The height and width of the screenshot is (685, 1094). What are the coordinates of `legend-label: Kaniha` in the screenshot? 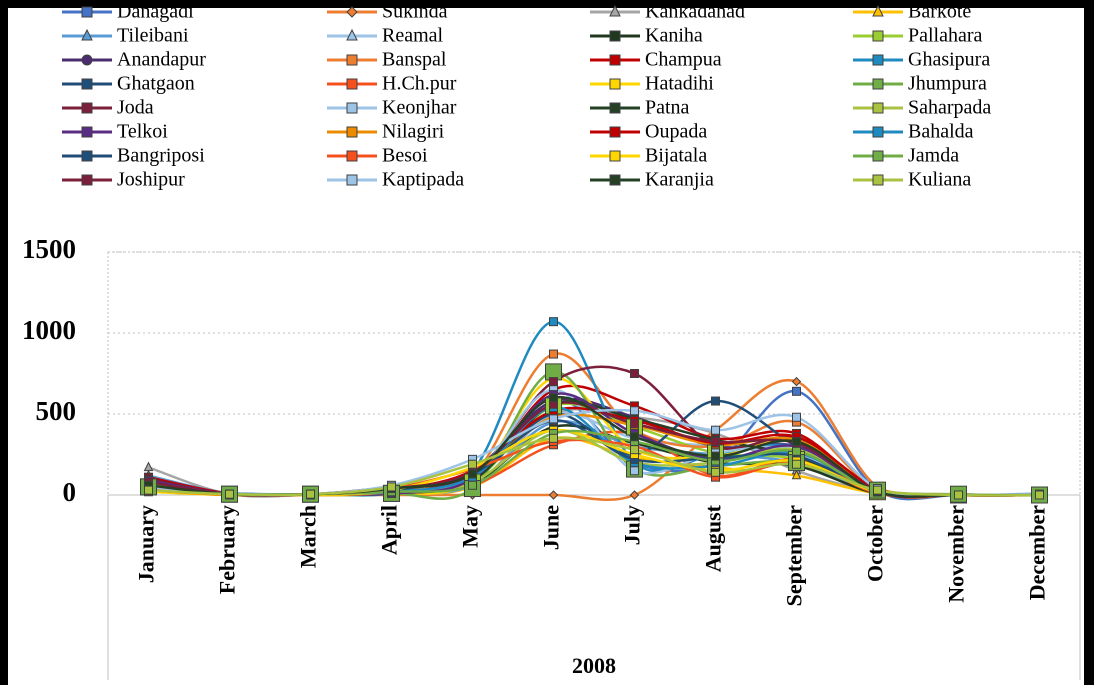 It's located at (674, 36).